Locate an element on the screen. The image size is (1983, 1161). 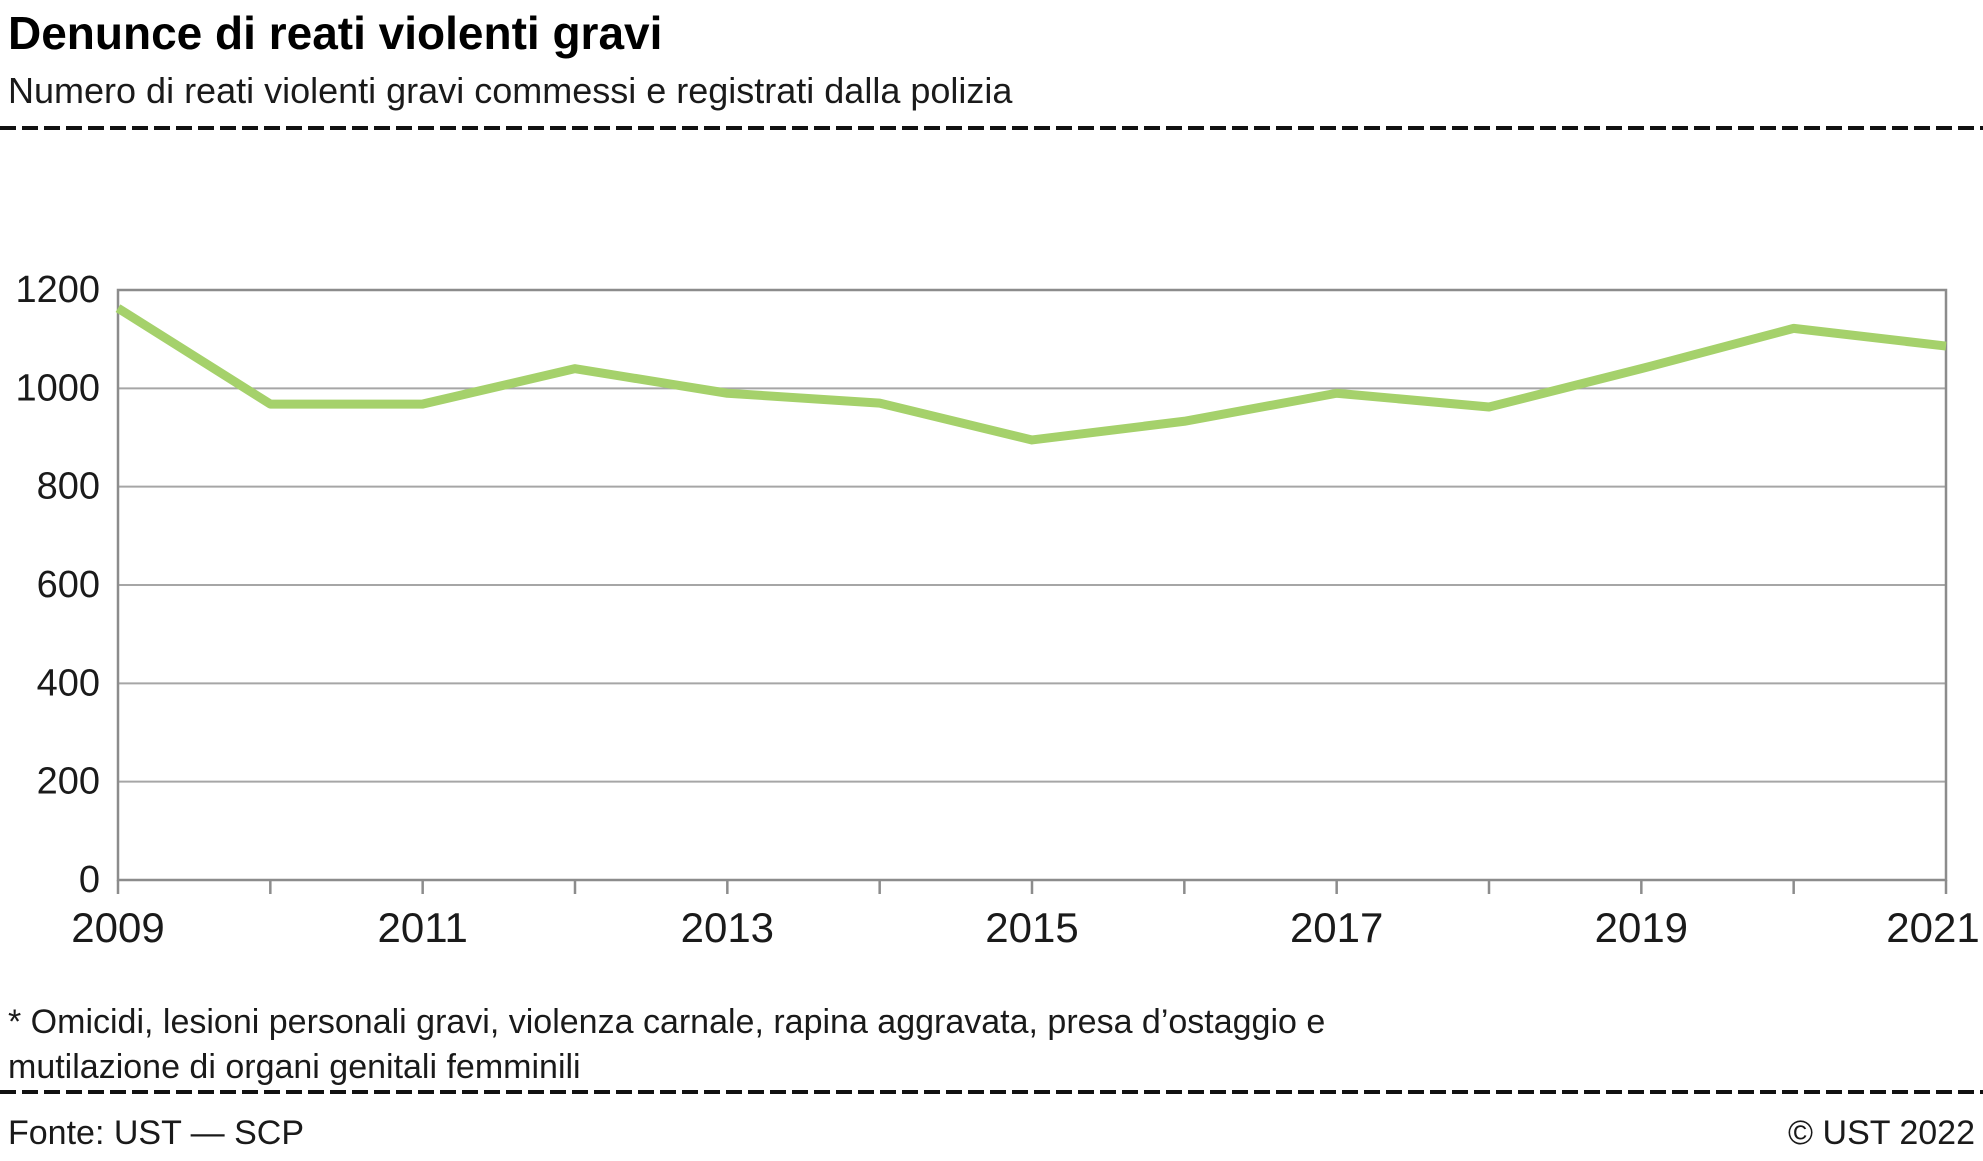
x-axis-label: 2009 is located at coordinates (117, 927).